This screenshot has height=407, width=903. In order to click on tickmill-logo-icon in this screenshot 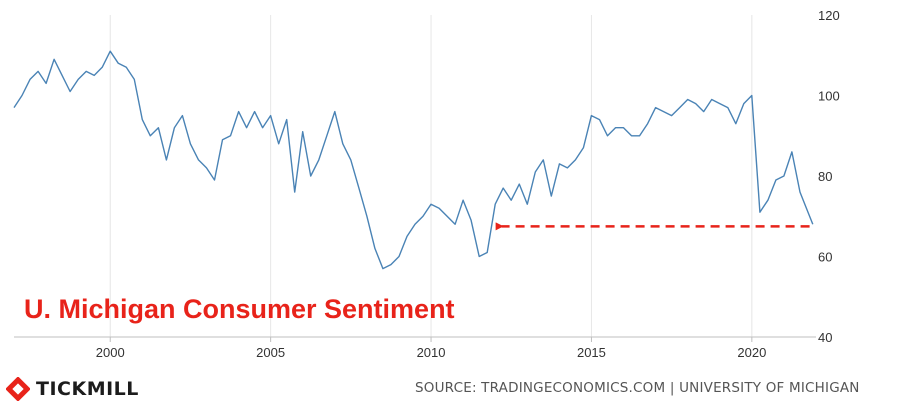, I will do `click(18, 389)`.